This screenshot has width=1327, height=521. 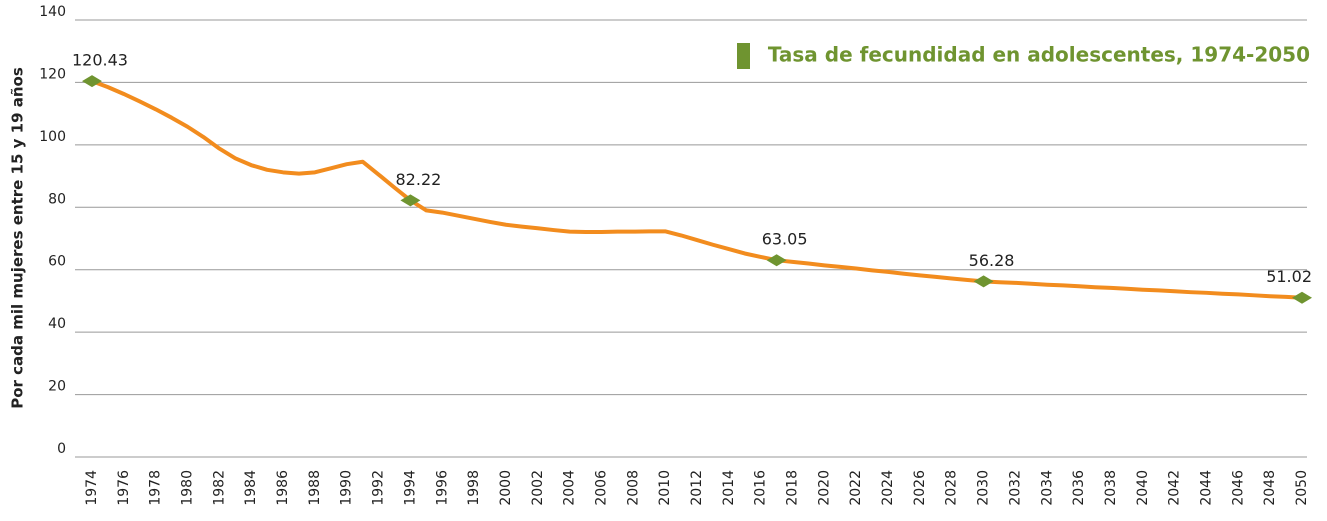 What do you see at coordinates (1302, 488) in the screenshot?
I see `x-tick-label: 2050` at bounding box center [1302, 488].